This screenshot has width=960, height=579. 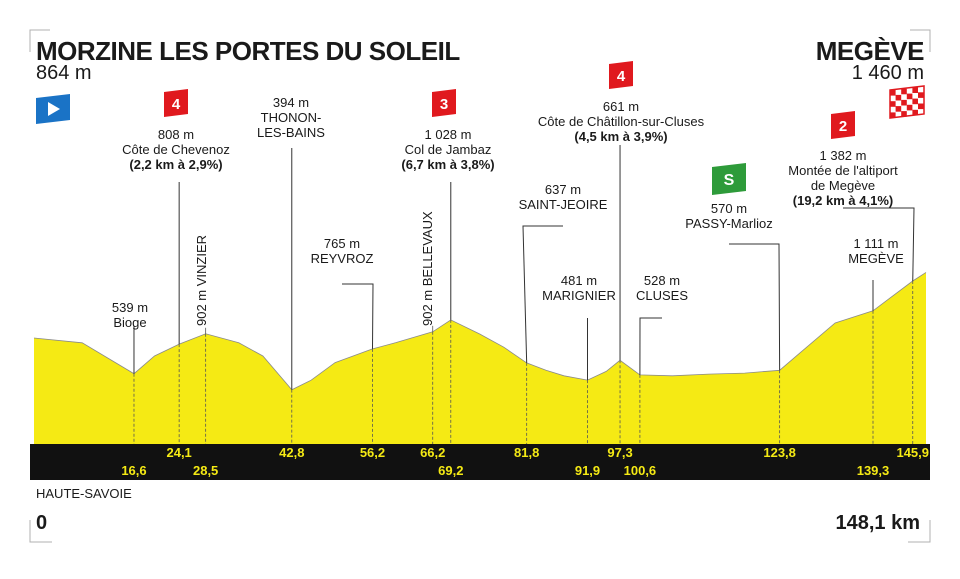 I want to click on pass-label: 902 m BELLEVAUX, so click(x=427, y=268).